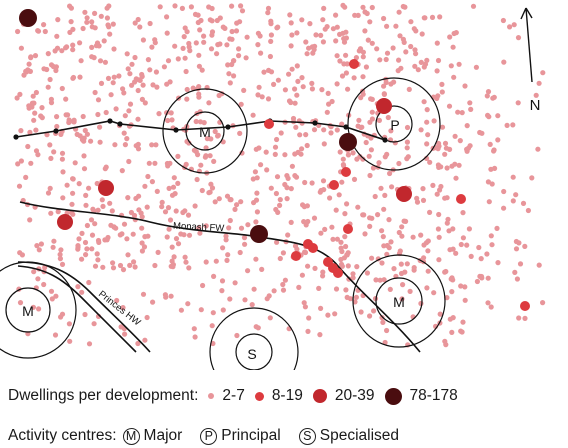 This screenshot has width=568, height=448. I want to click on legend-centre-principal: P Principal, so click(246, 436).